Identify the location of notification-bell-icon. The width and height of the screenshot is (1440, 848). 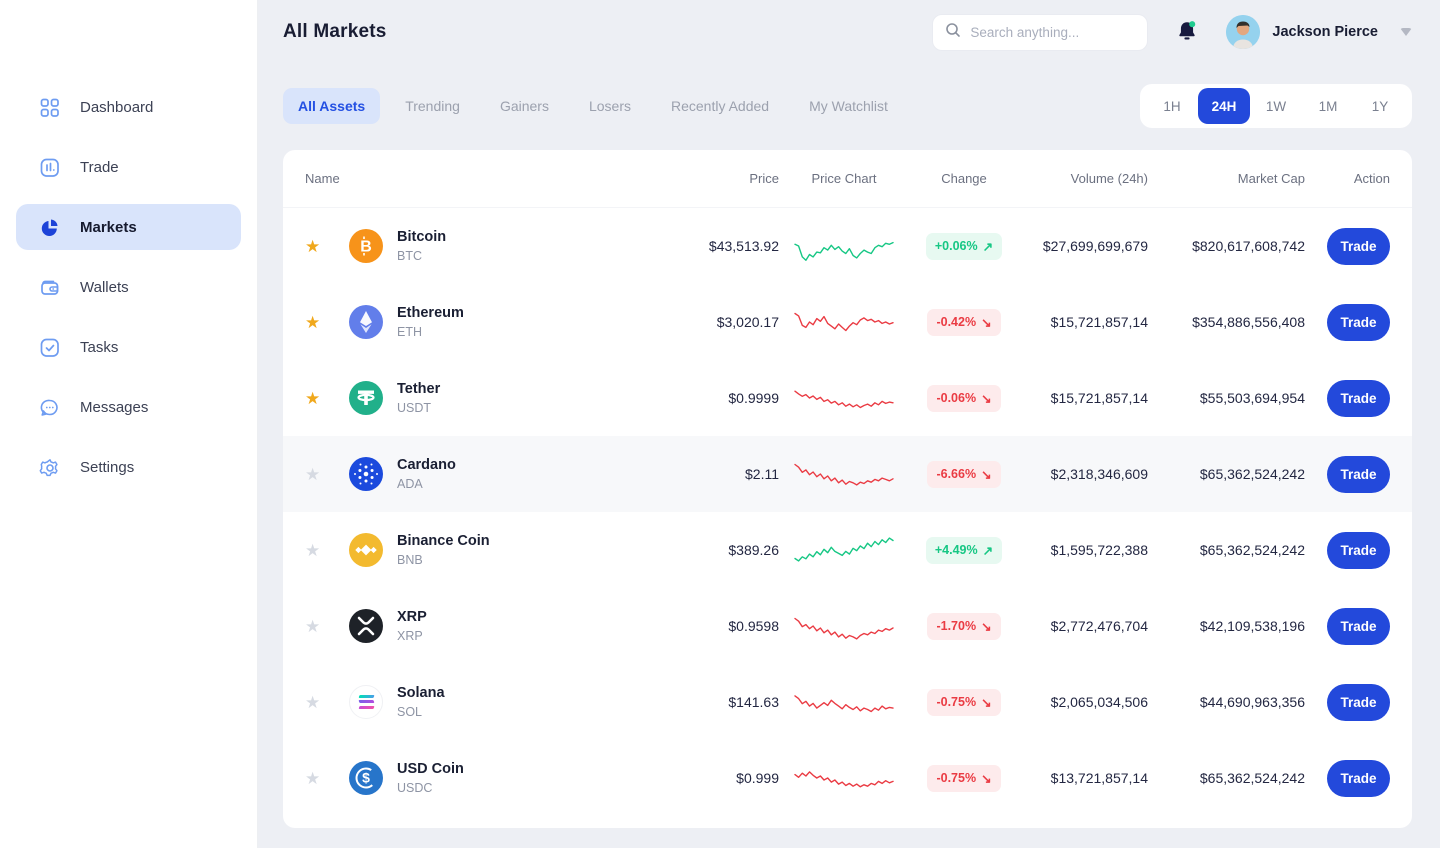
(1187, 32).